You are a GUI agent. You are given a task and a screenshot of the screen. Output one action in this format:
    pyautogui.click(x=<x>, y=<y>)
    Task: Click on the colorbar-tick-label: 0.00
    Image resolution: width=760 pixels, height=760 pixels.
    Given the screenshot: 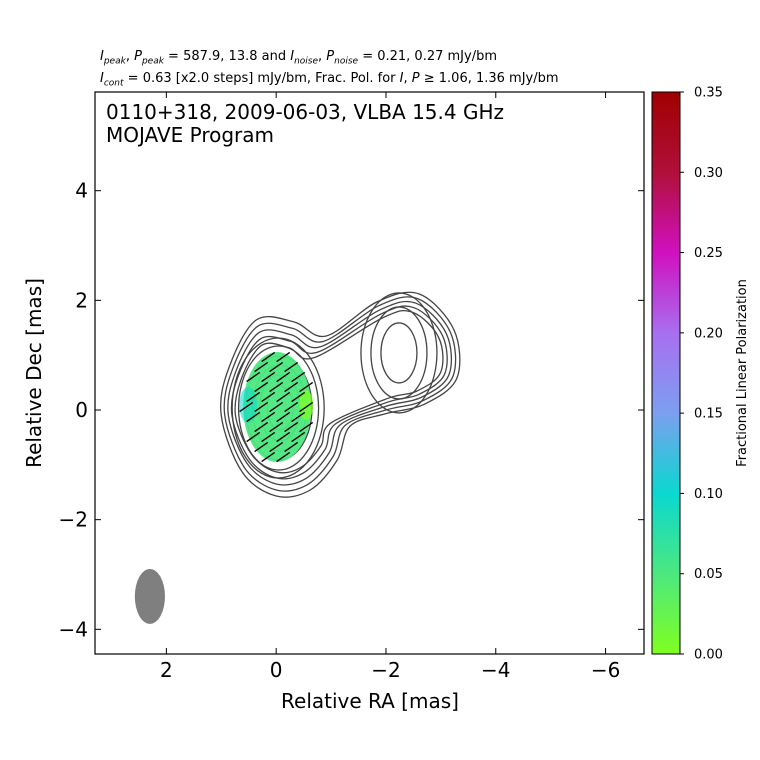 What is the action you would take?
    pyautogui.click(x=708, y=655)
    